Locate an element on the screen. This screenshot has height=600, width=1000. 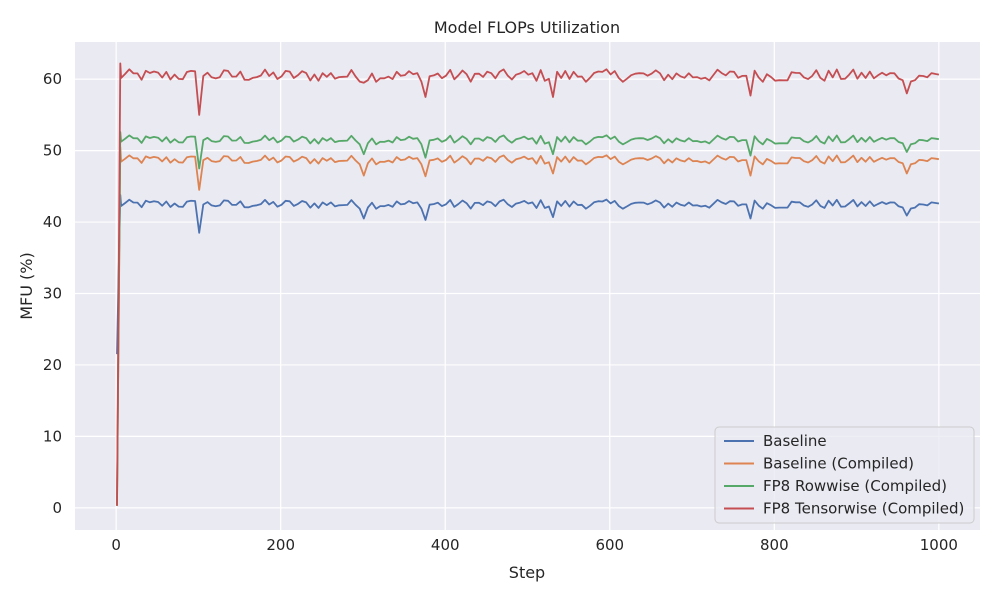
x-tick-label: 400 is located at coordinates (445, 545).